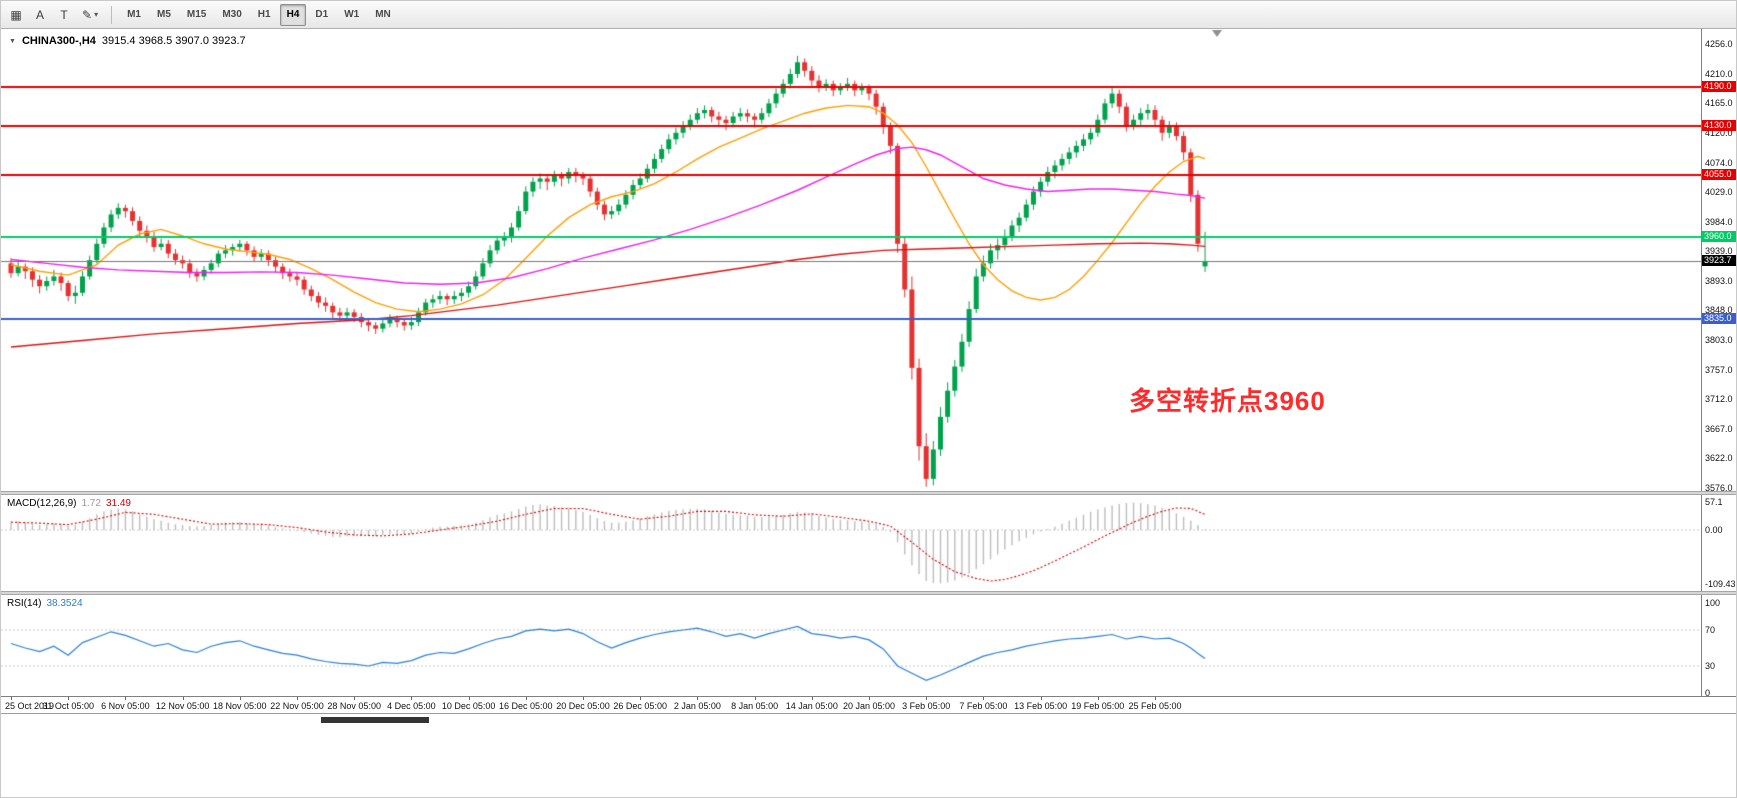  Describe the element at coordinates (868, 755) in the screenshot. I see `bottom-area` at that location.